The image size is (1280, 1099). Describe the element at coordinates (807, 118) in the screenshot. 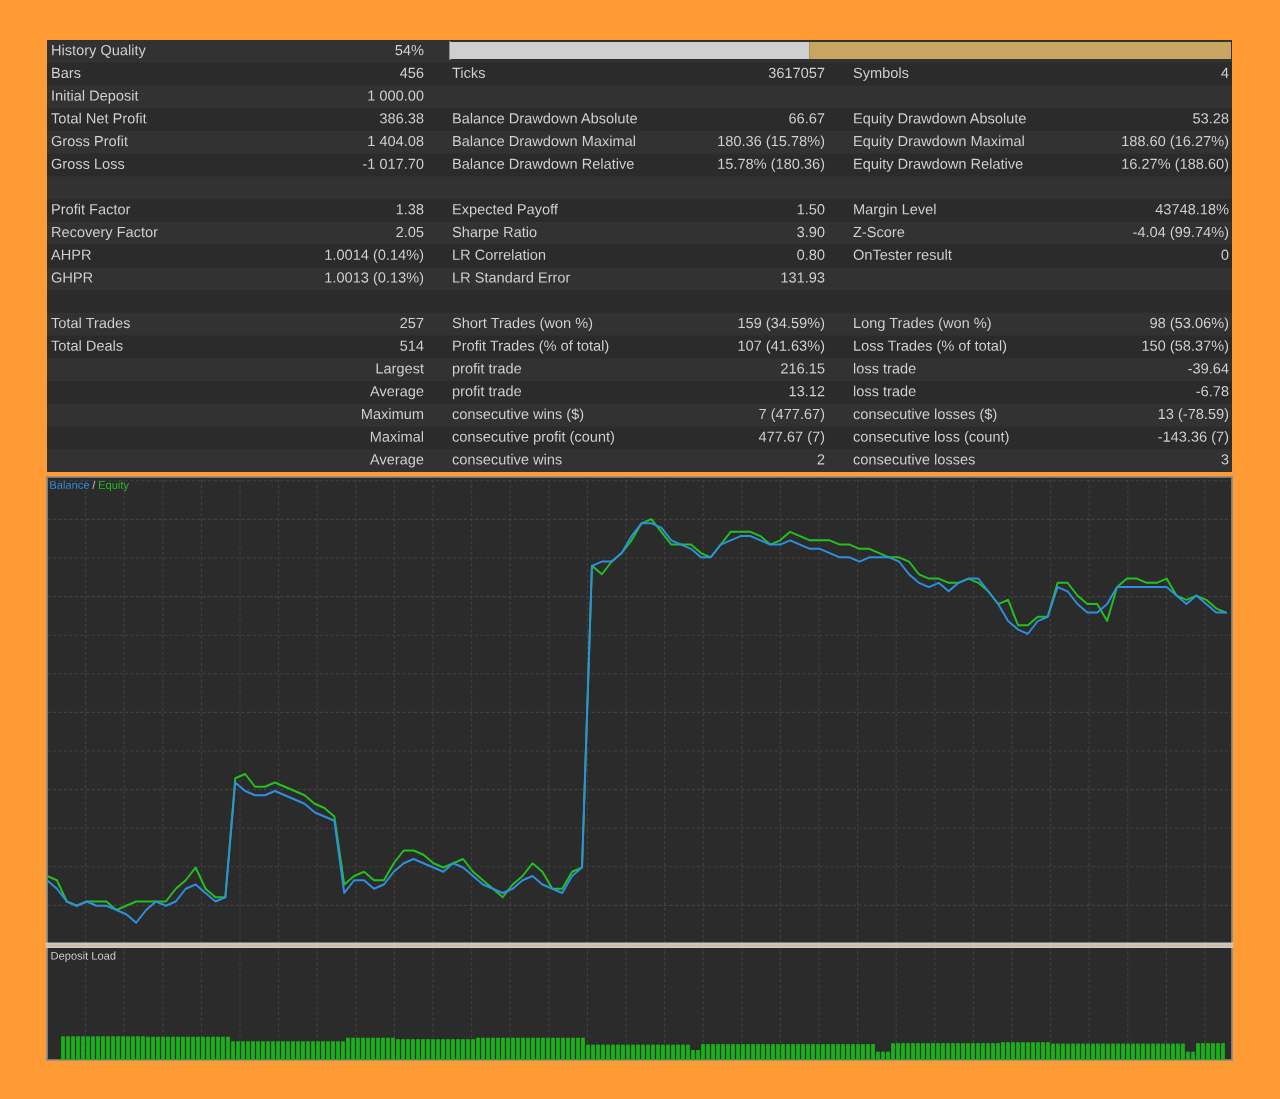

I see `text: 66.67` at that location.